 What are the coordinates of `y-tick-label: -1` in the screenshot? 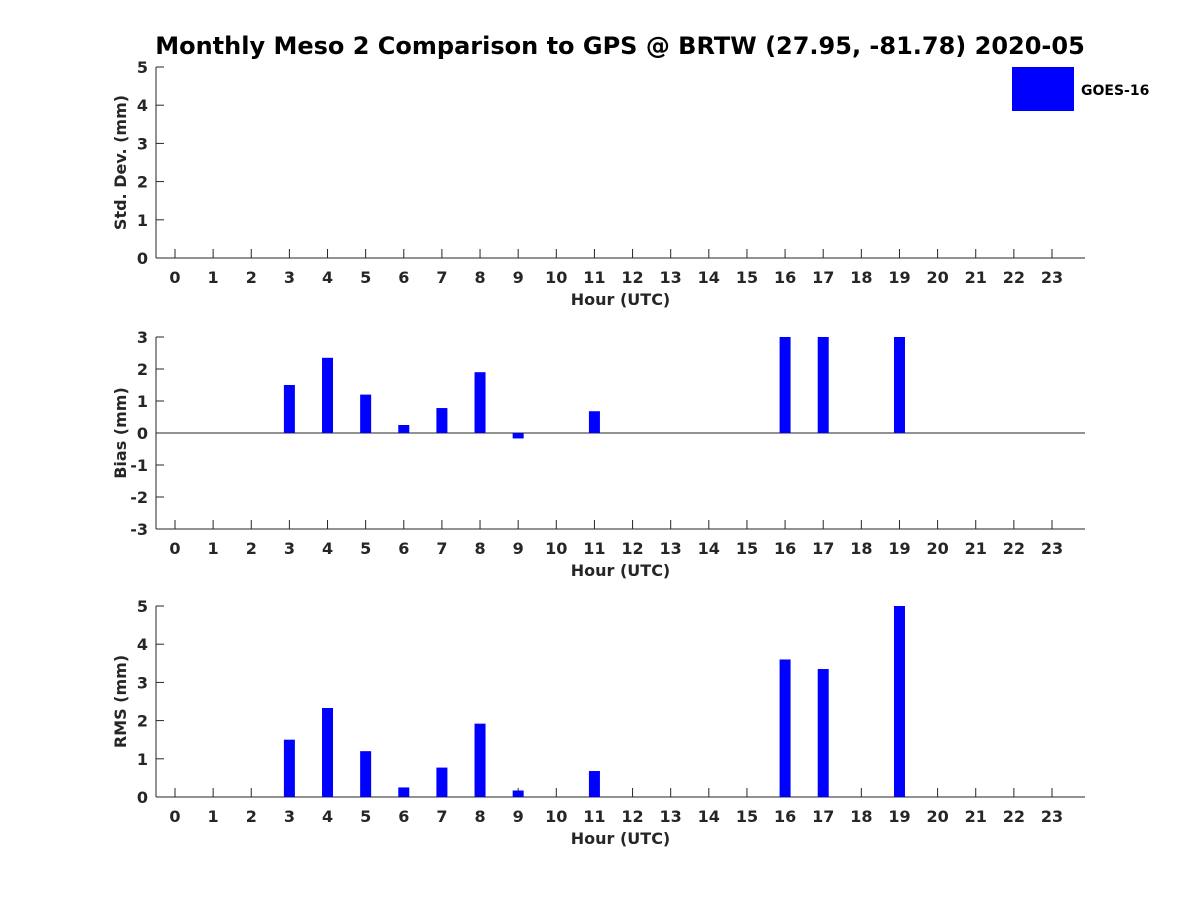 It's located at (139, 465).